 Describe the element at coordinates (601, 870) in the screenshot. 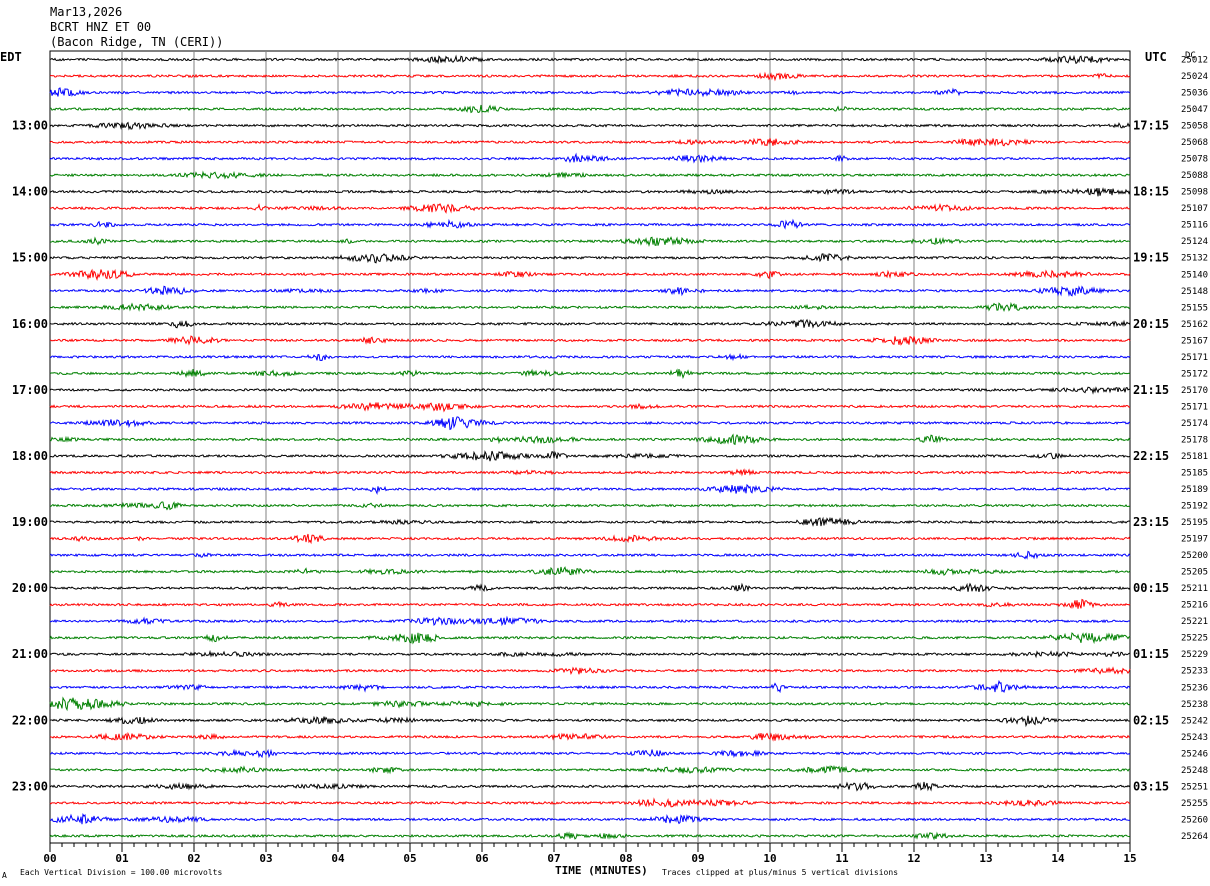

I see `x-axis-label: TIME (MINUTES)` at that location.